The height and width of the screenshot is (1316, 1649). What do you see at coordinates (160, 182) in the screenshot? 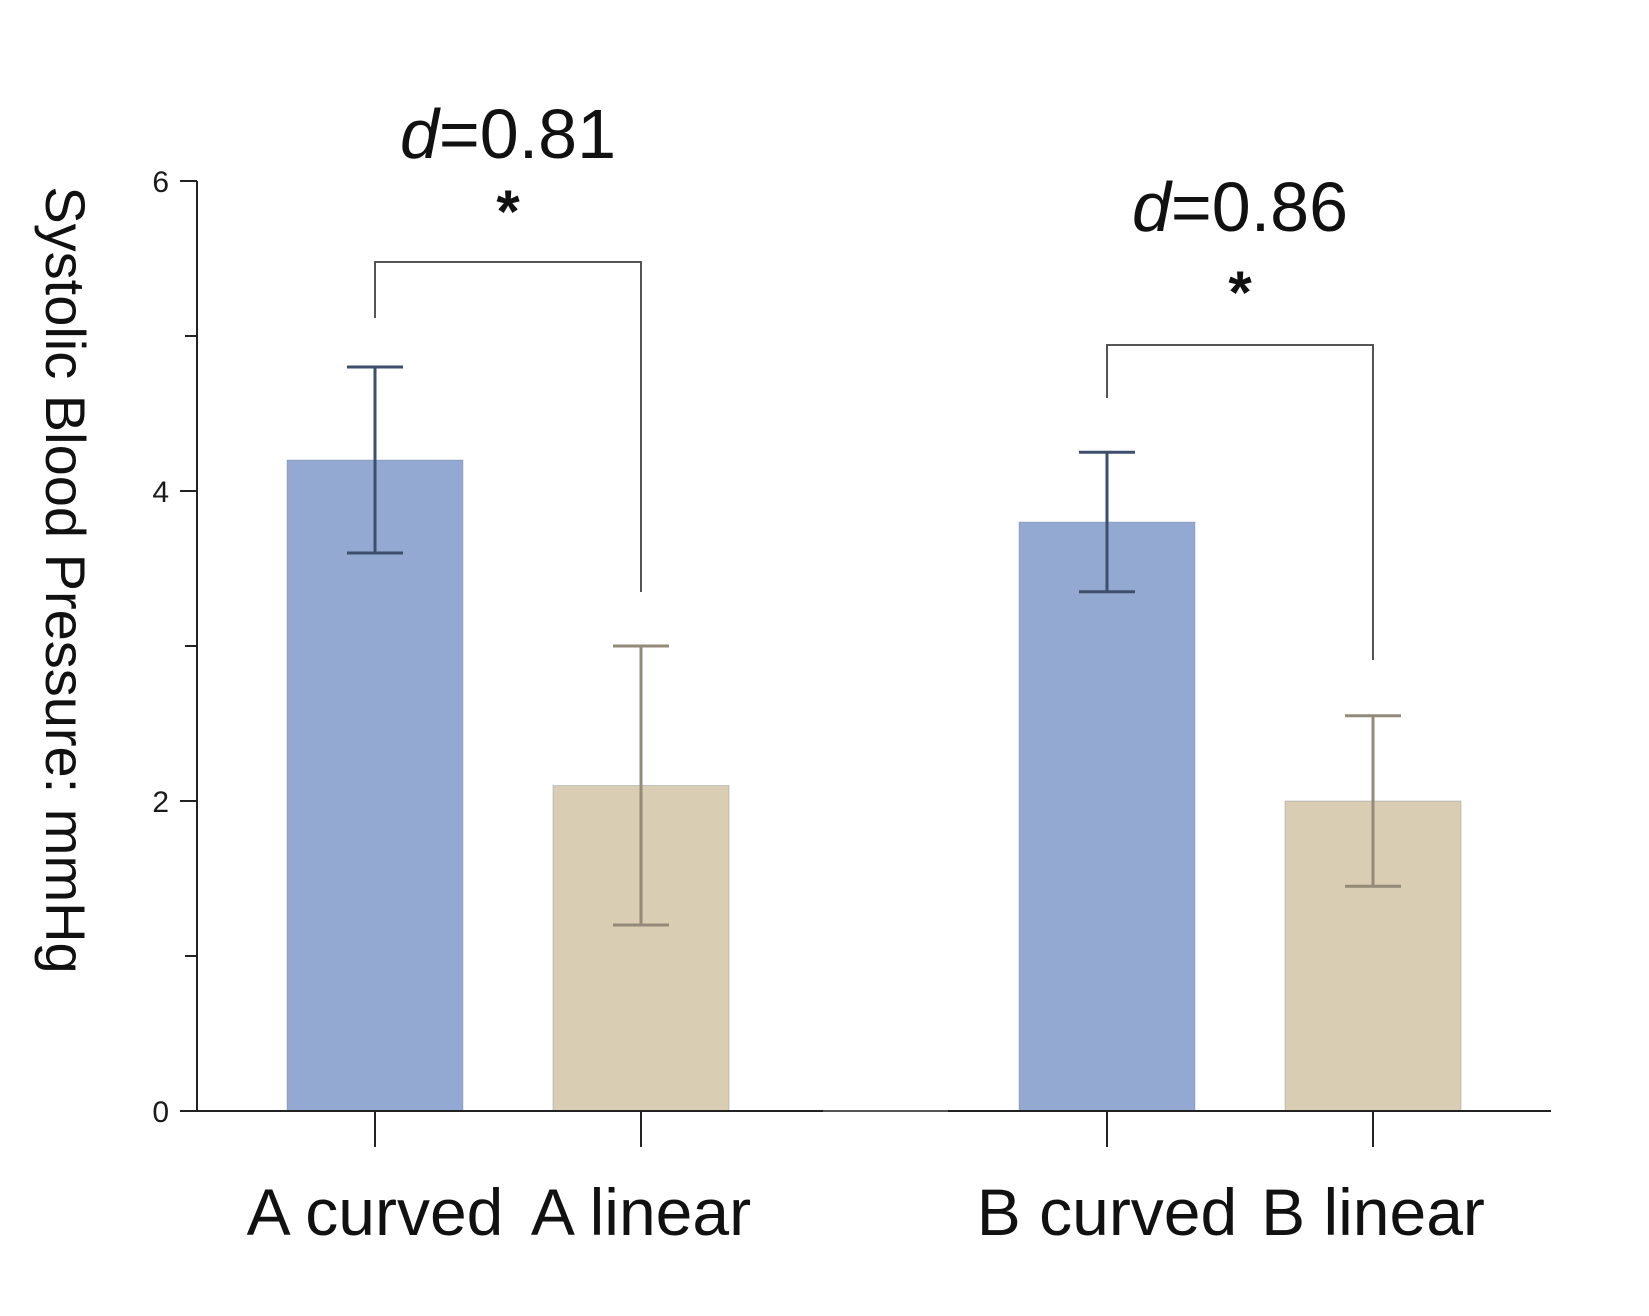
I see `y-tick-label: 6` at bounding box center [160, 182].